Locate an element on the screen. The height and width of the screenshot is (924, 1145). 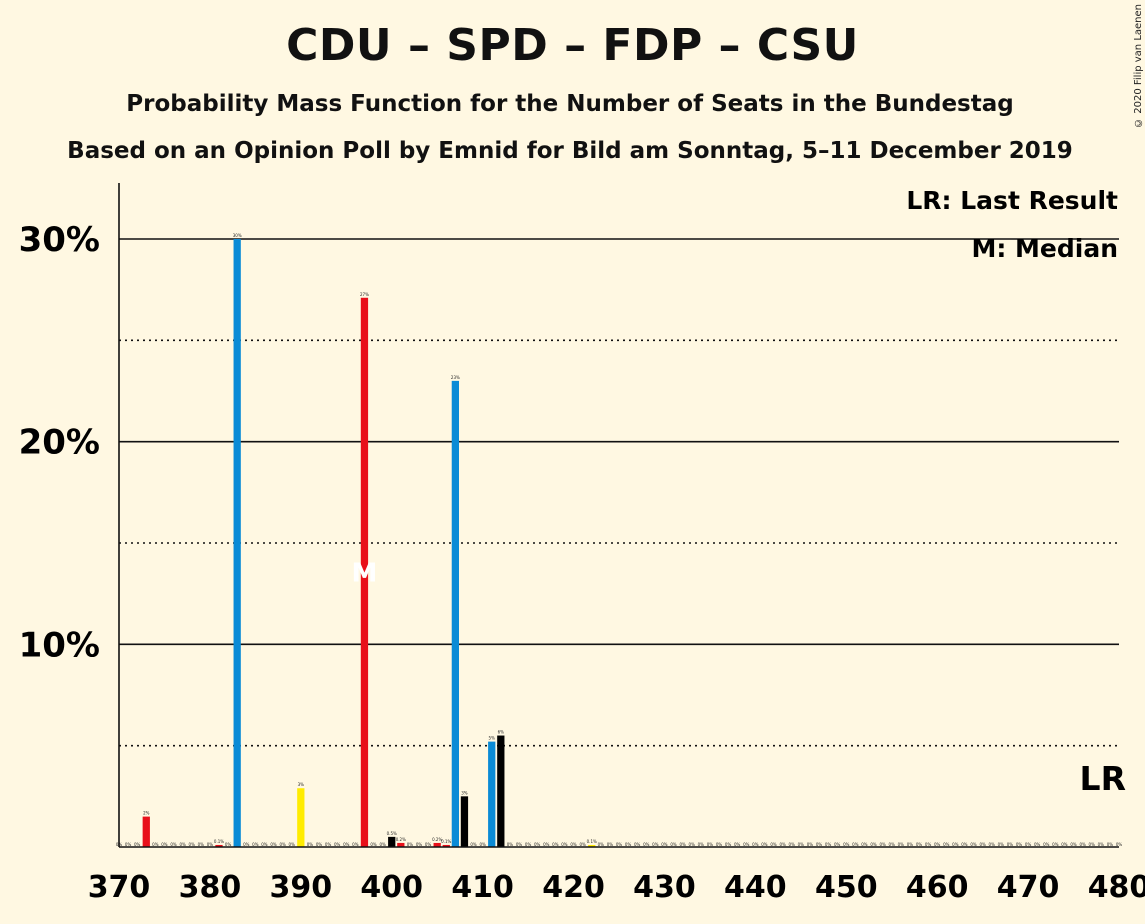
zero-label-464: 0% is located at coordinates (973, 844).